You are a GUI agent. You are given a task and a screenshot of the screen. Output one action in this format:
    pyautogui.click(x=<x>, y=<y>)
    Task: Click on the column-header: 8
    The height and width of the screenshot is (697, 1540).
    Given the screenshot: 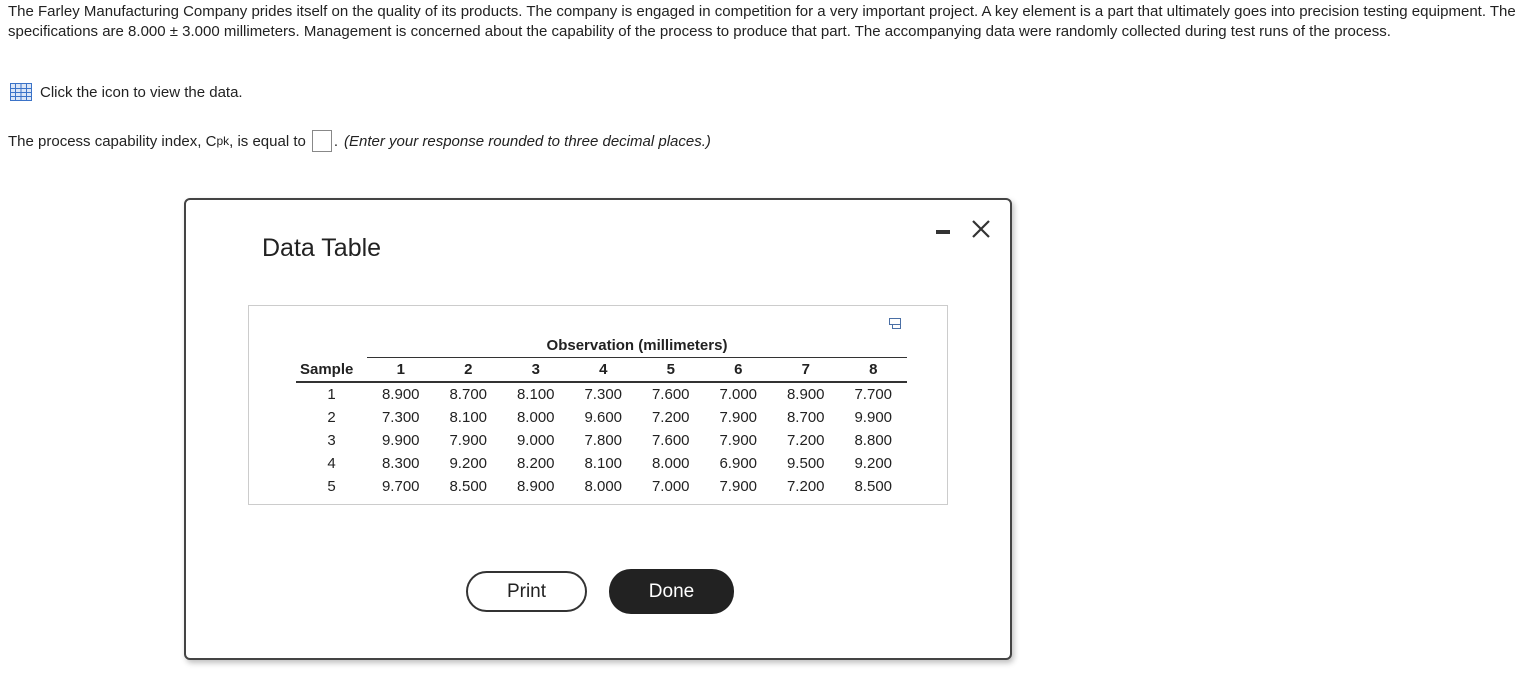 What is the action you would take?
    pyautogui.click(x=873, y=370)
    